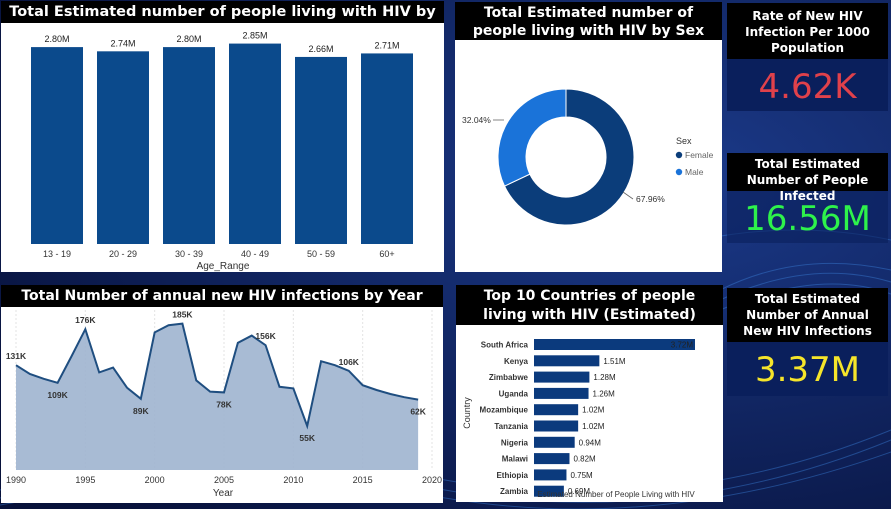 The height and width of the screenshot is (509, 891). Describe the element at coordinates (516, 361) in the screenshot. I see `country-tick-label: Kenya` at that location.